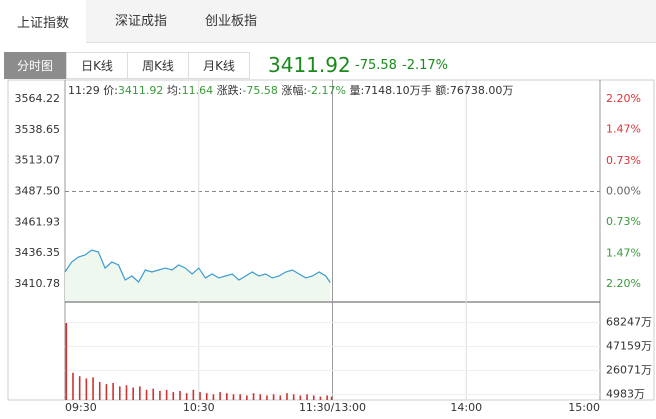 This screenshot has width=656, height=419. What do you see at coordinates (110, 90) in the screenshot?
I see `info-label: 价:` at bounding box center [110, 90].